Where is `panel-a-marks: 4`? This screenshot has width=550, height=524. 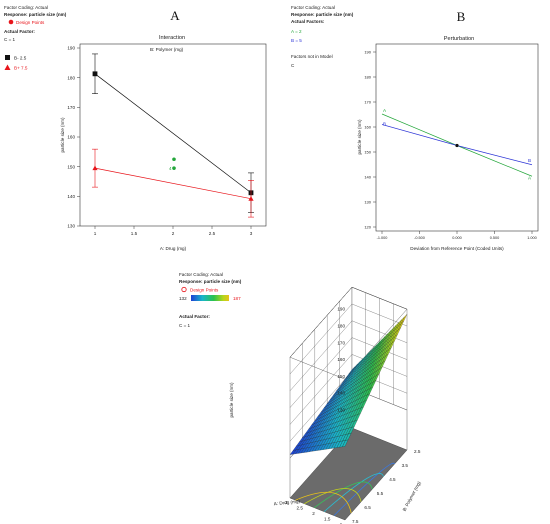 panel-a-marks: 4 is located at coordinates (173, 135).